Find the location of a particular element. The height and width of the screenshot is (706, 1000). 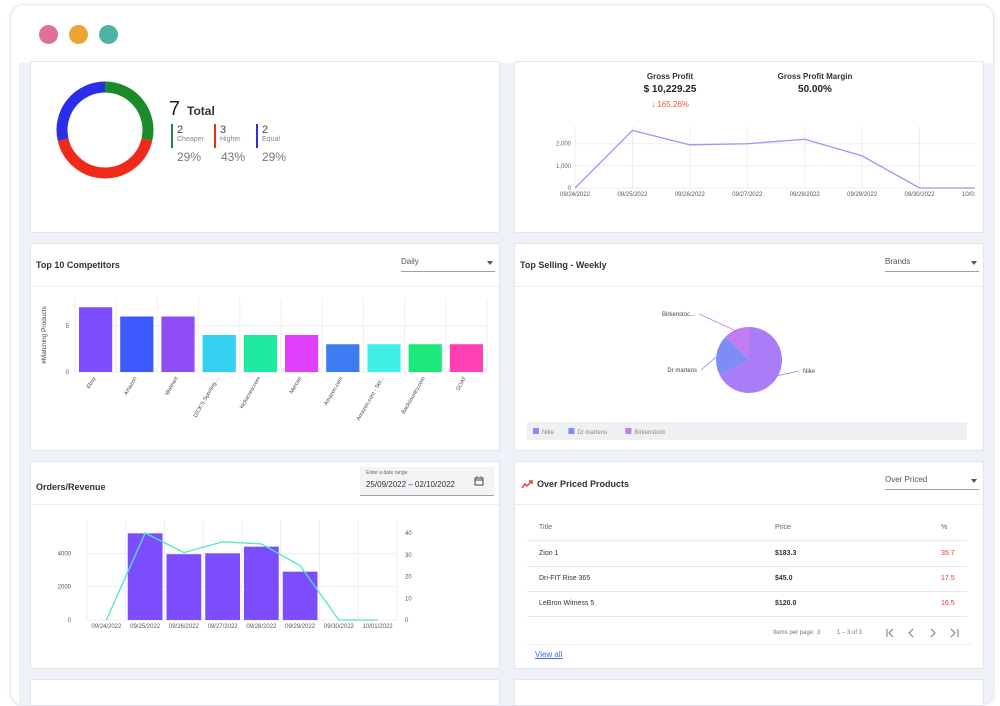

pagination-controls is located at coordinates (922, 633).